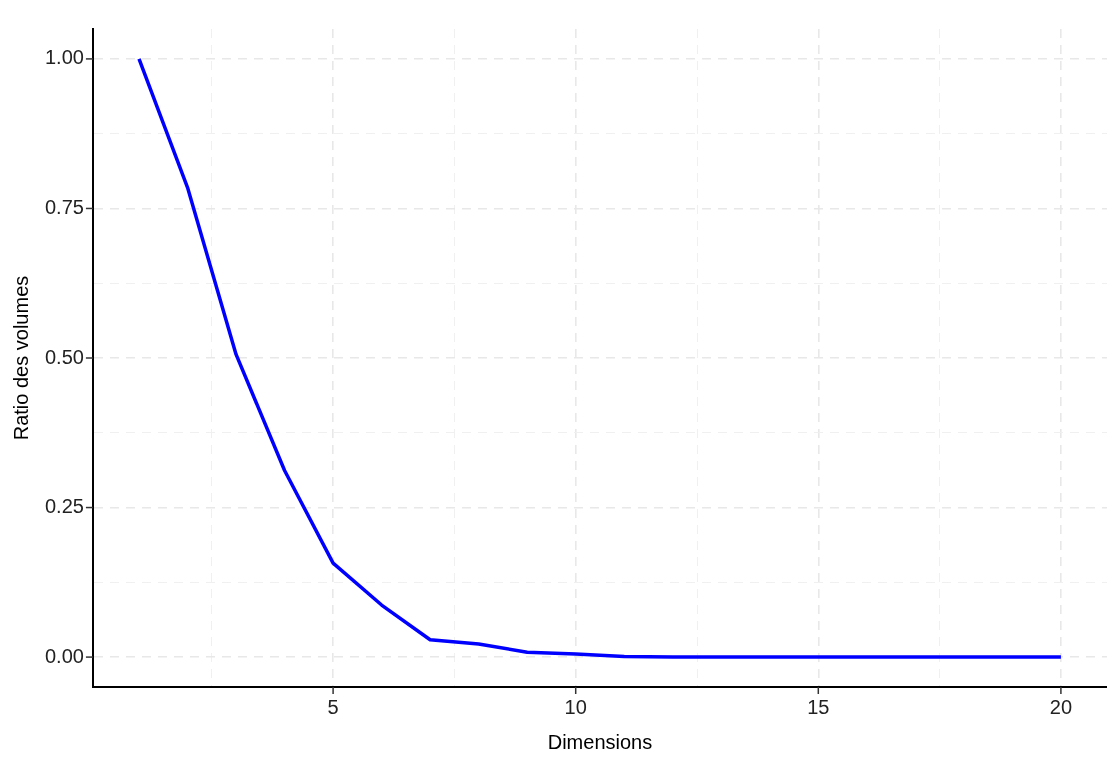 The width and height of the screenshot is (1115, 765). Describe the element at coordinates (64, 356) in the screenshot. I see `y-tick-label: 0.50` at that location.